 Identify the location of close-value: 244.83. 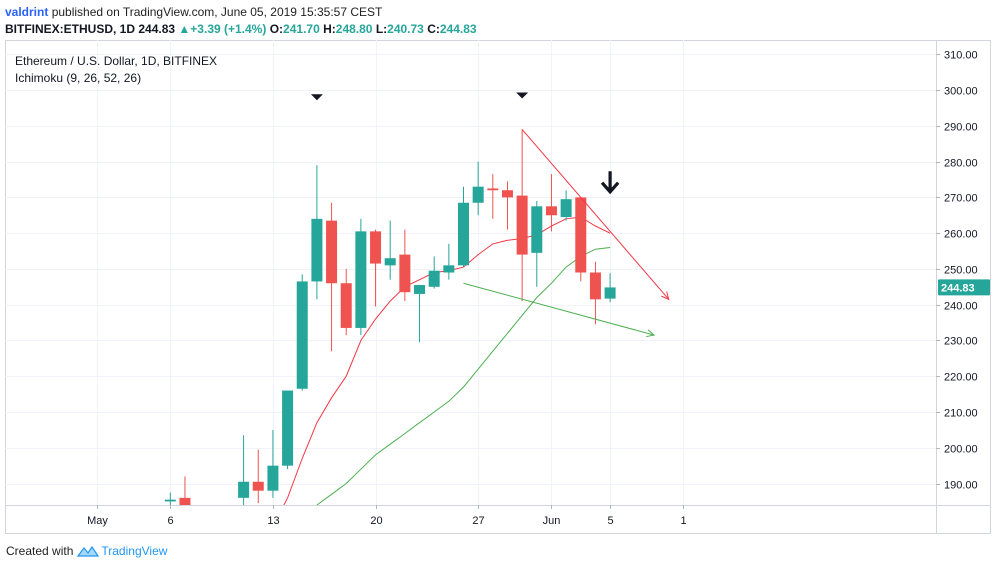
(458, 29).